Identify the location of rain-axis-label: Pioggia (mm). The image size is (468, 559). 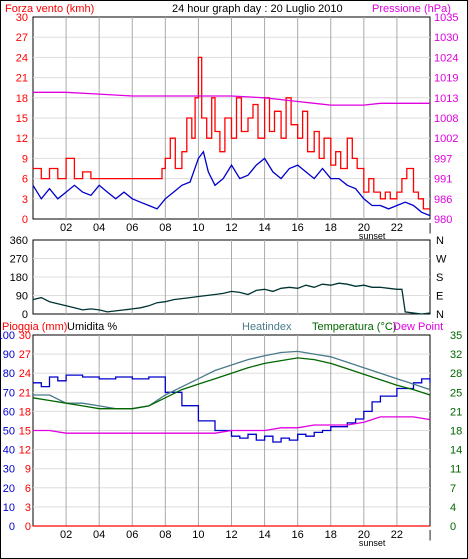
(34, 327).